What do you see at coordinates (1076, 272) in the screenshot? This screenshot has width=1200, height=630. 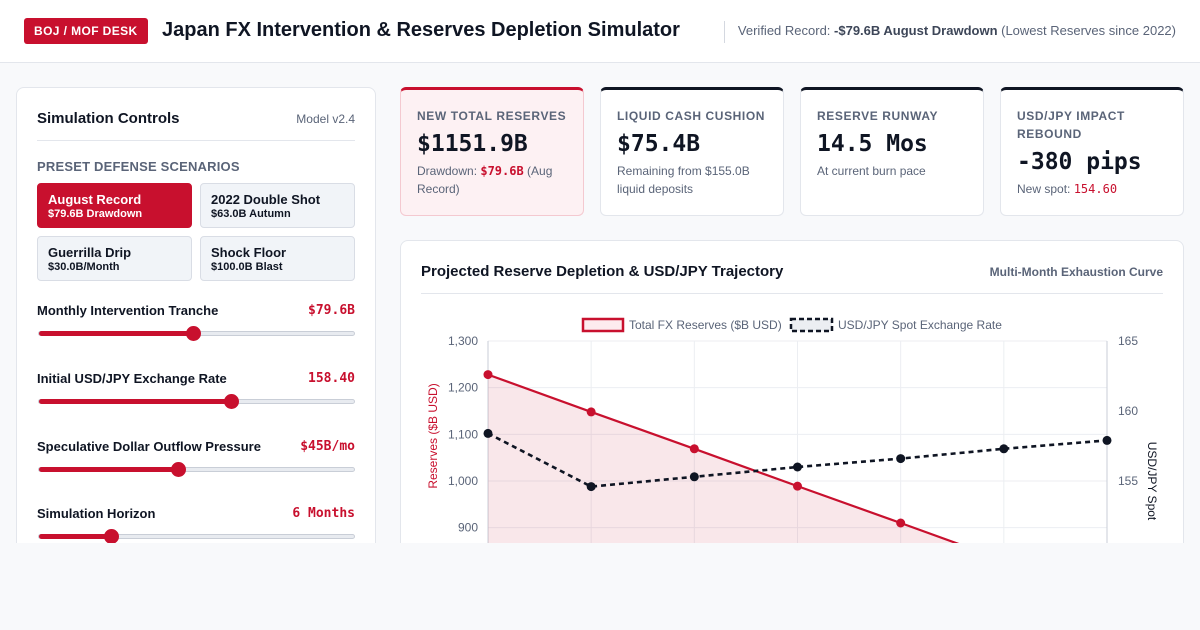 I see `chart-tag: Multi-Month Exhaustion Curve` at bounding box center [1076, 272].